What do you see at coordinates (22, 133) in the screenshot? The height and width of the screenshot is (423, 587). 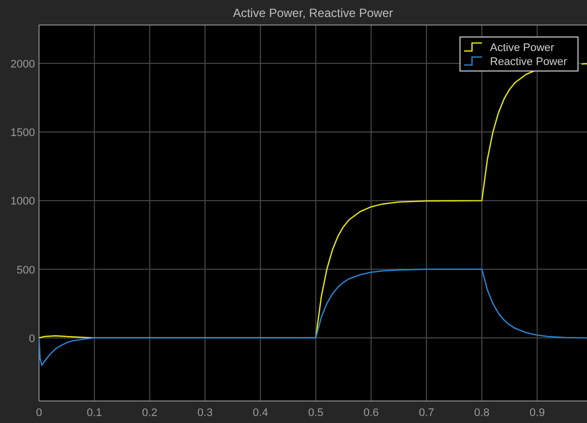 I see `y-tick-label: 1500` at bounding box center [22, 133].